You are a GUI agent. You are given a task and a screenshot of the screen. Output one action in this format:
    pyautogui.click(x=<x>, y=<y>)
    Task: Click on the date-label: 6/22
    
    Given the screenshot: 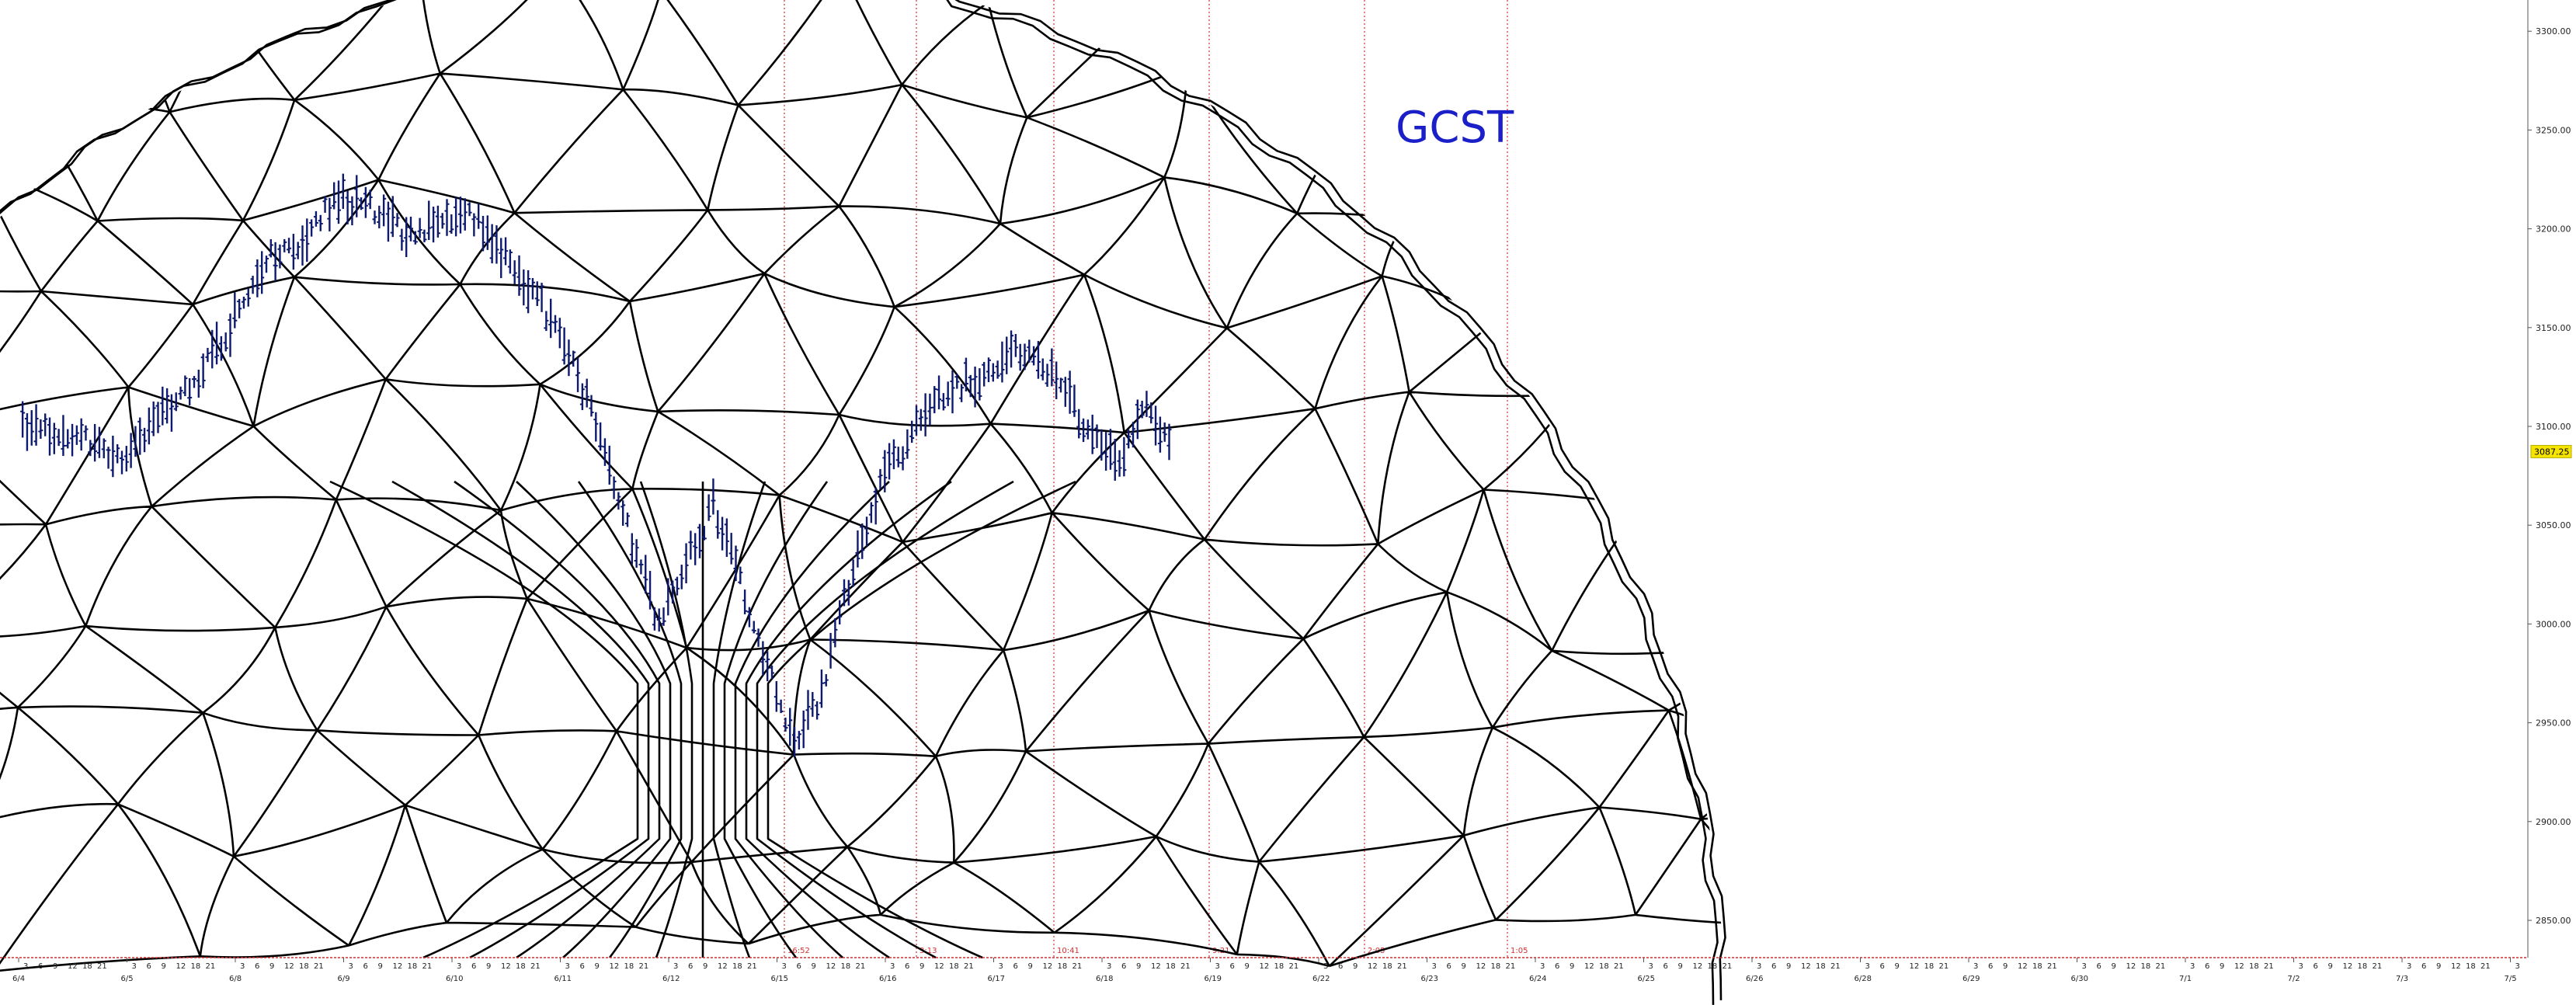 What is the action you would take?
    pyautogui.click(x=1321, y=979)
    